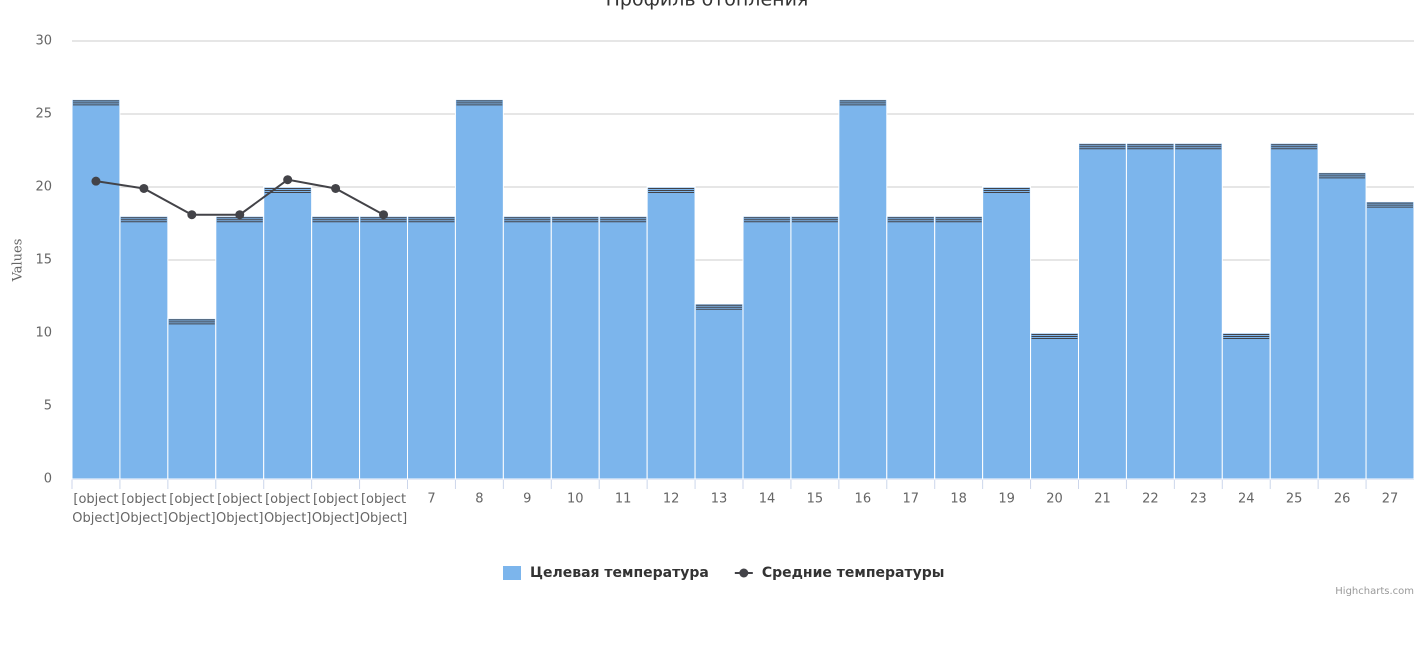  What do you see at coordinates (1102, 499) in the screenshot?
I see `x-tick-label: 21` at bounding box center [1102, 499].